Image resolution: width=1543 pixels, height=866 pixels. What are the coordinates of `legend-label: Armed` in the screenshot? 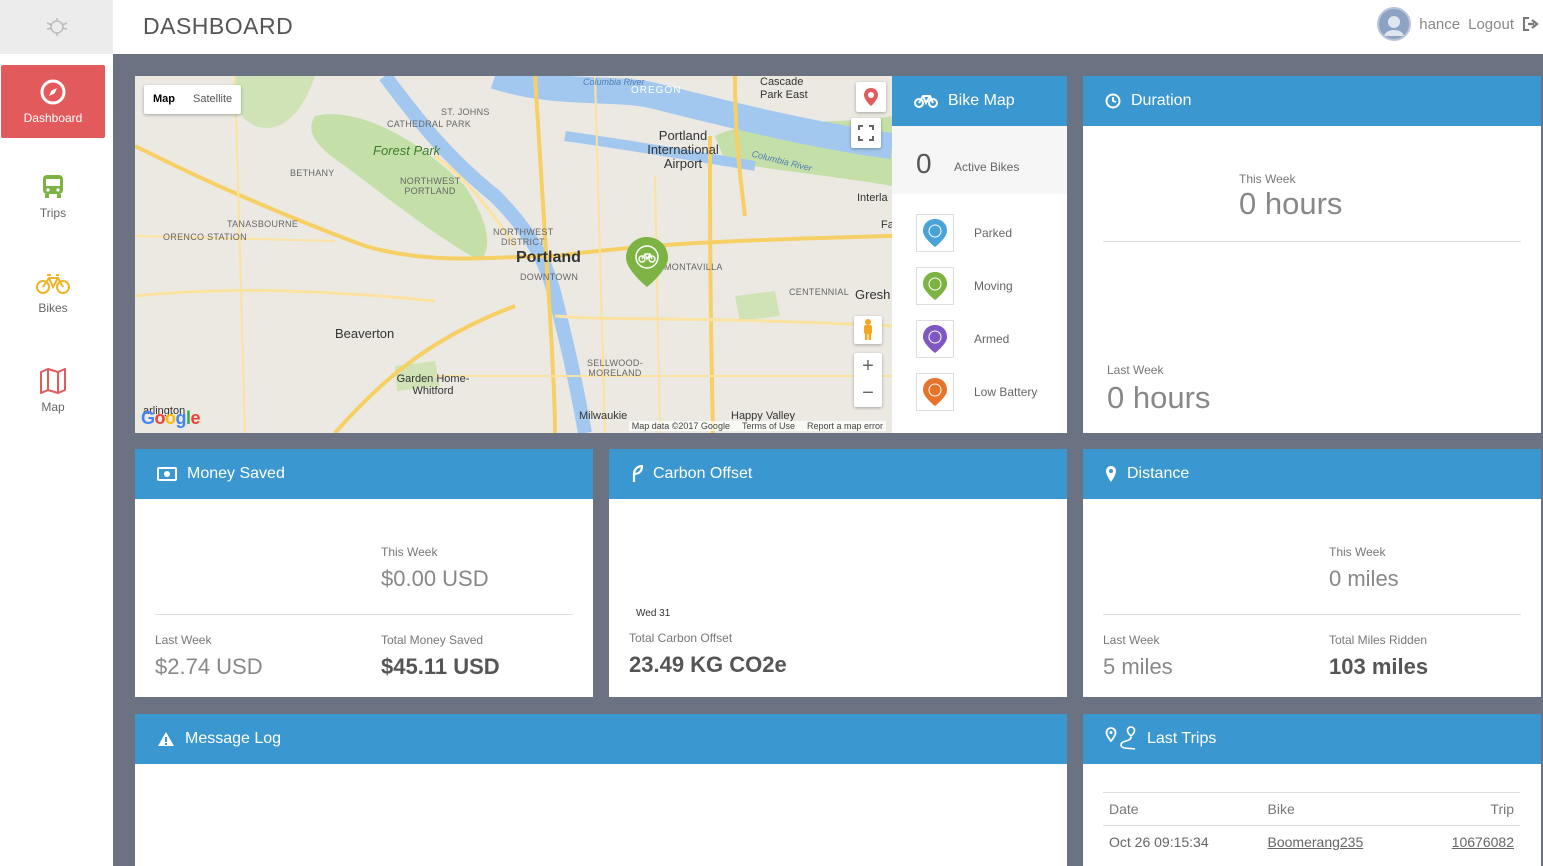 It's located at (992, 339).